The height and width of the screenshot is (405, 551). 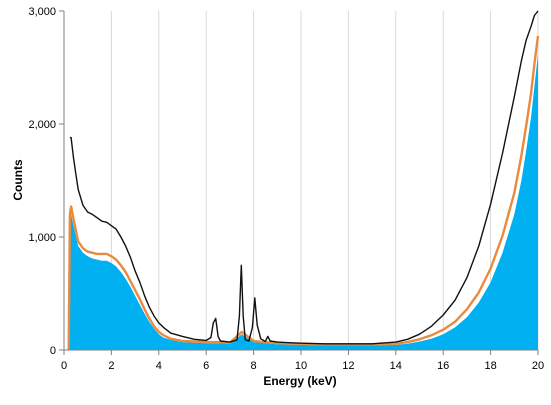 What do you see at coordinates (301, 366) in the screenshot?
I see `x-tick-label: 10` at bounding box center [301, 366].